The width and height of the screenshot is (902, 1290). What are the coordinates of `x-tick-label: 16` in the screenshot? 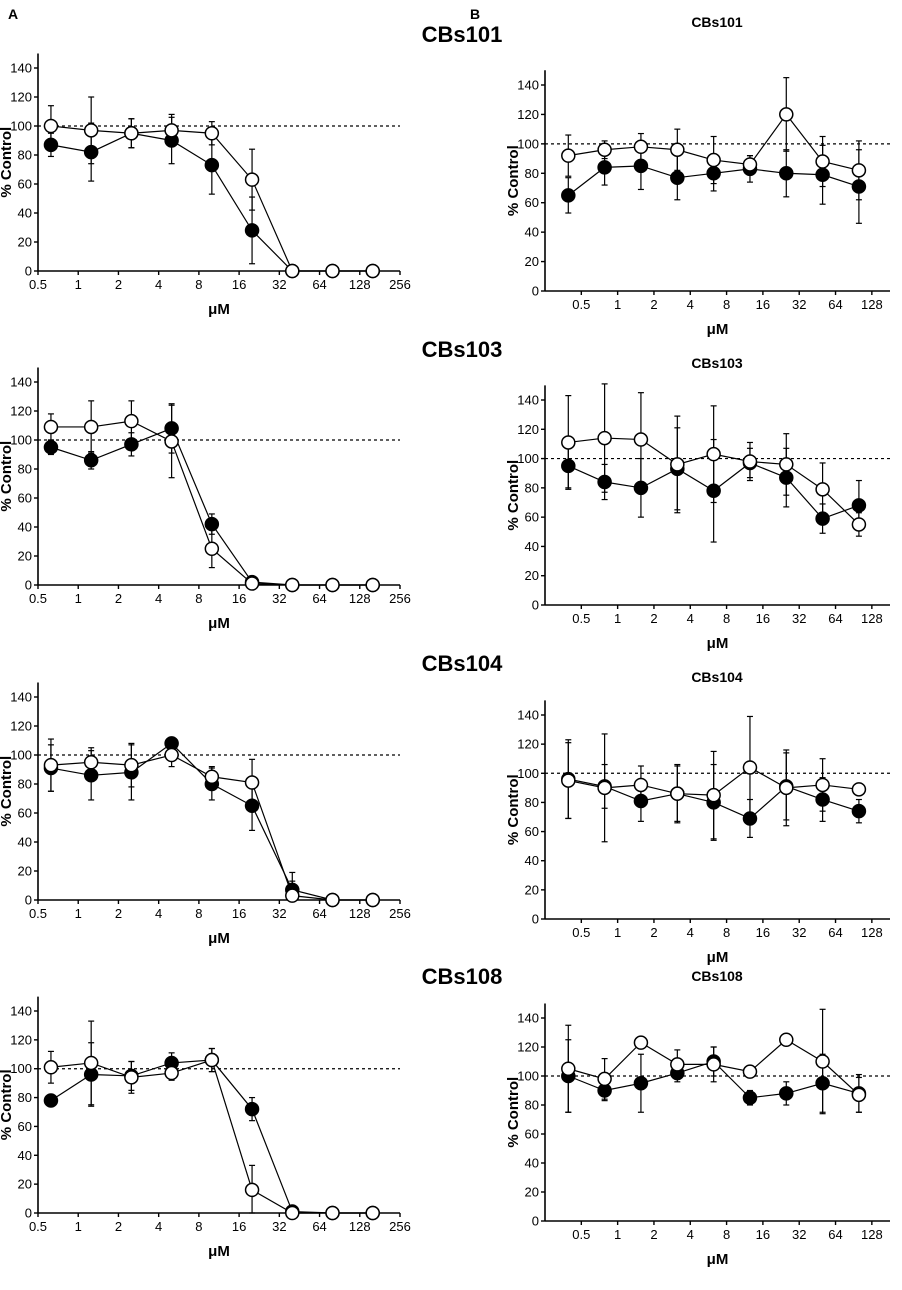 It's located at (763, 932).